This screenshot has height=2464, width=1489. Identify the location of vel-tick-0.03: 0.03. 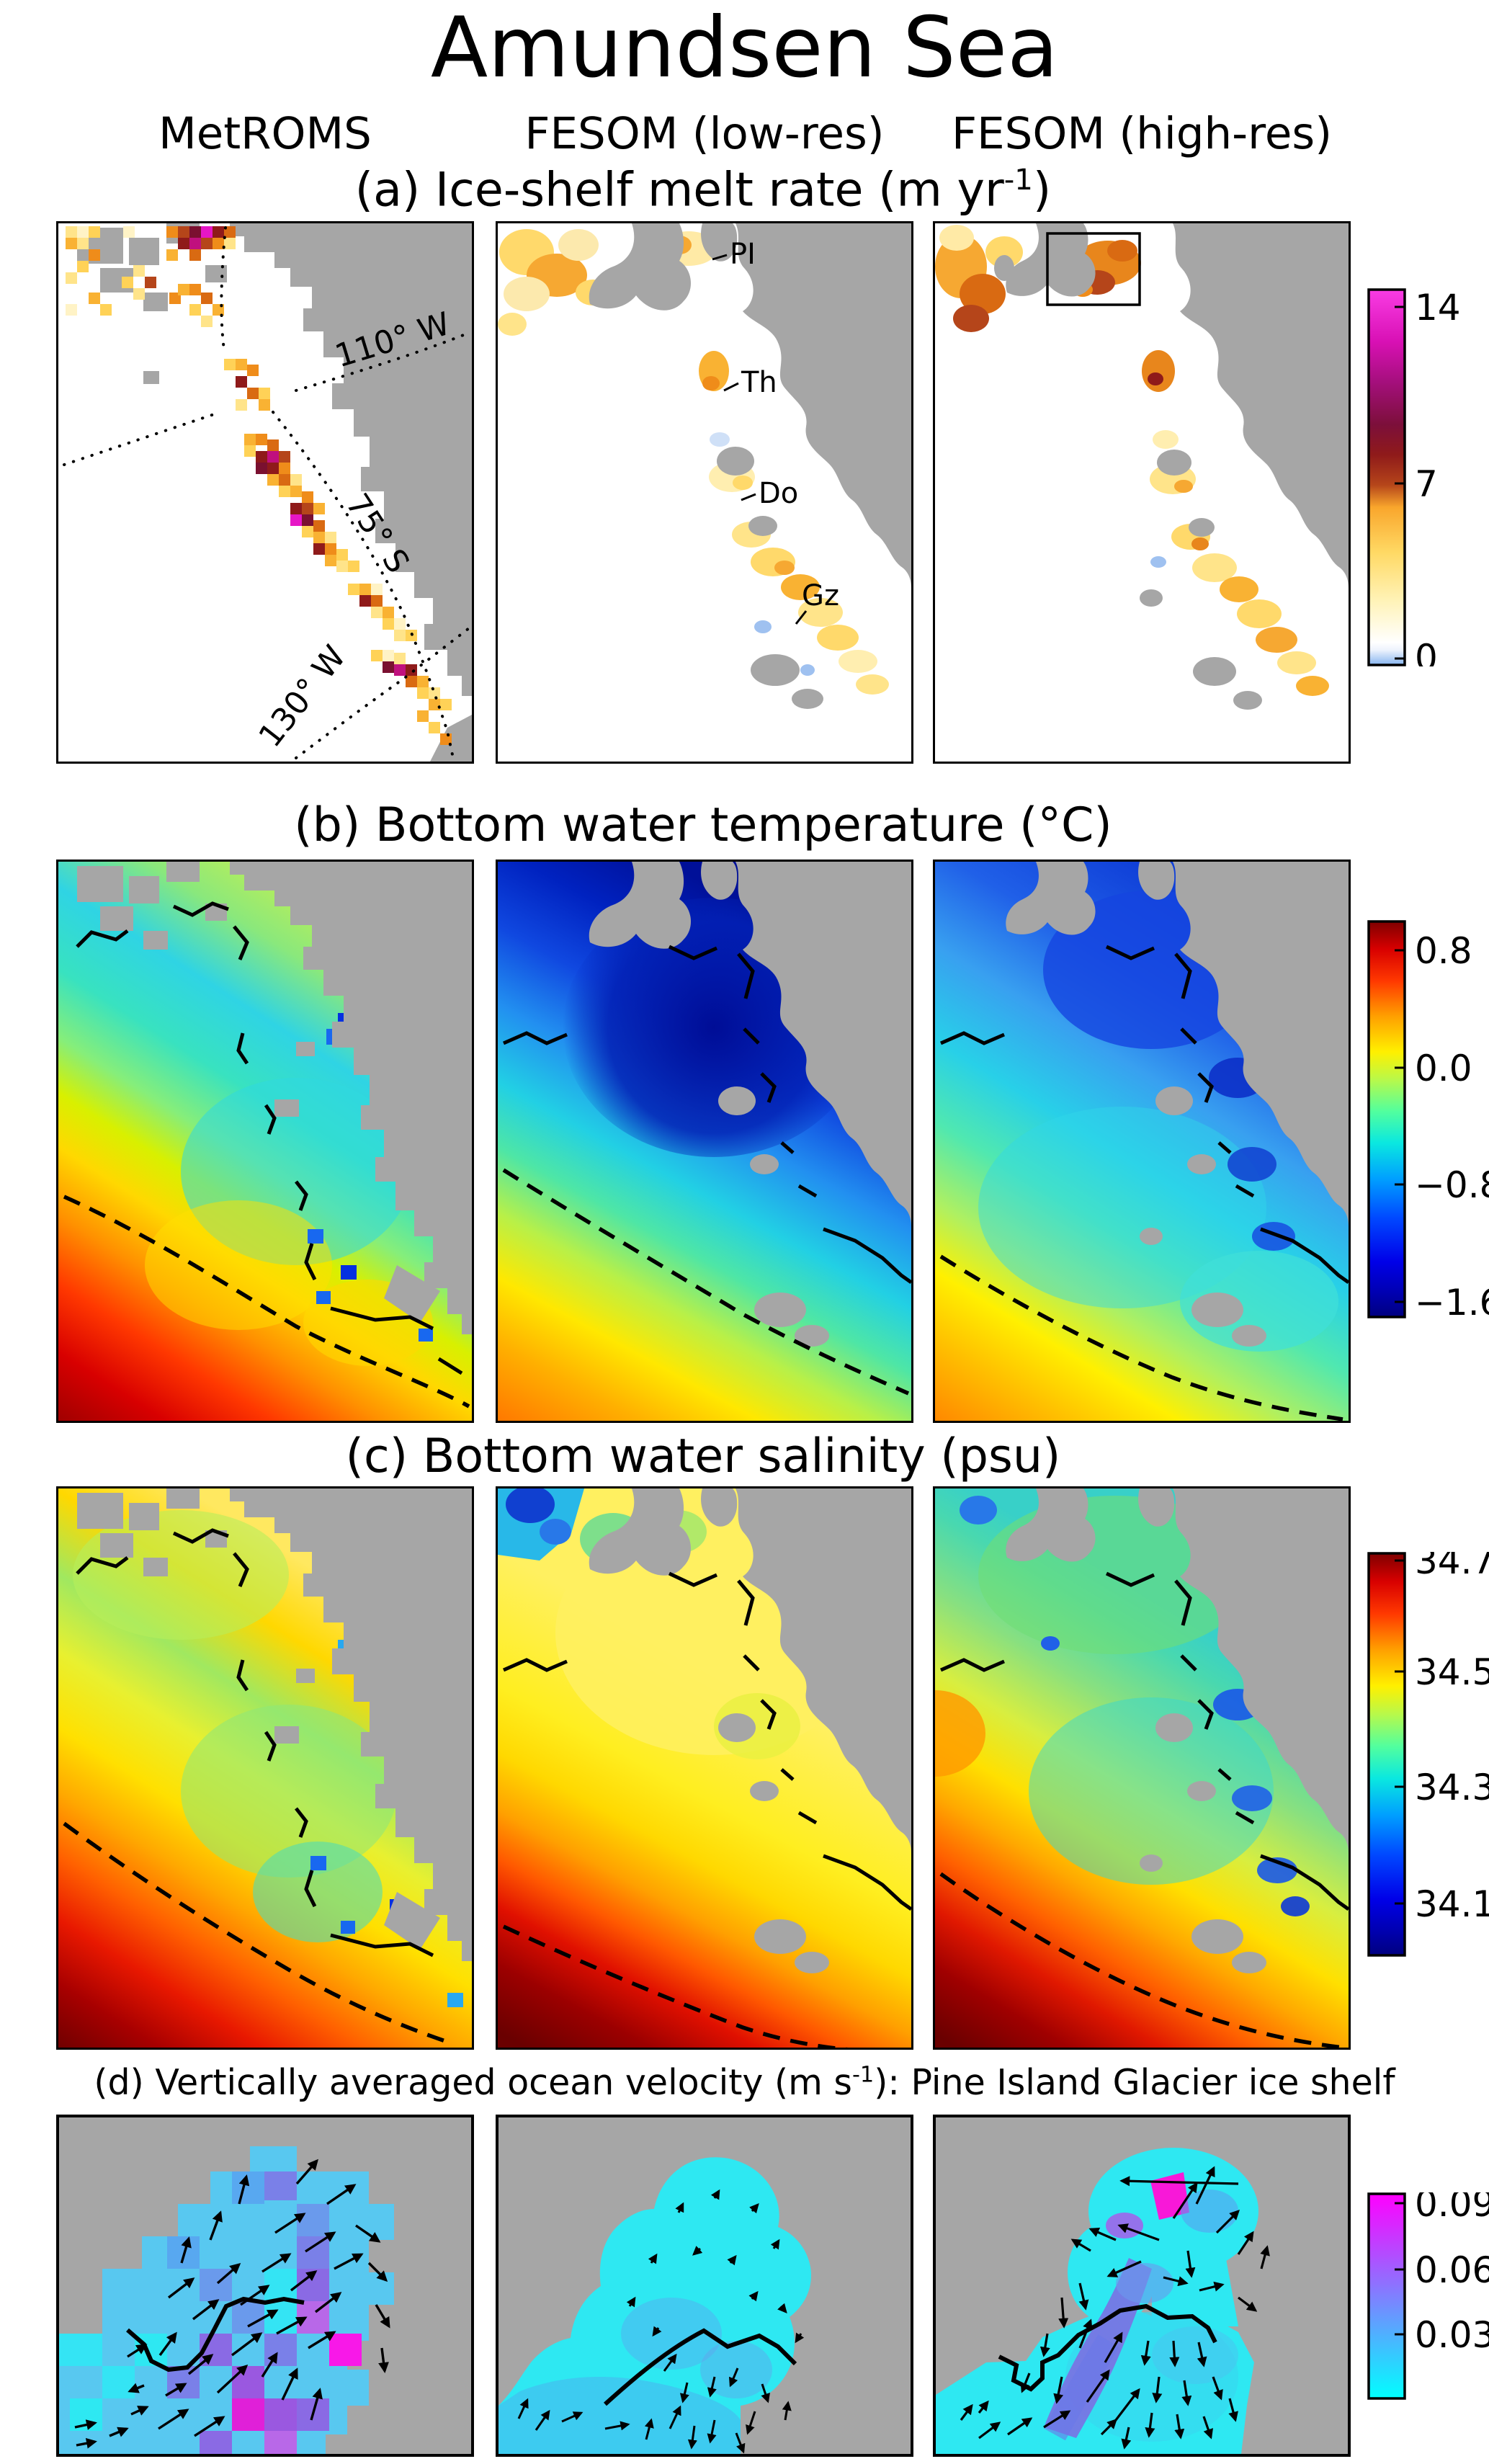
(1452, 2335).